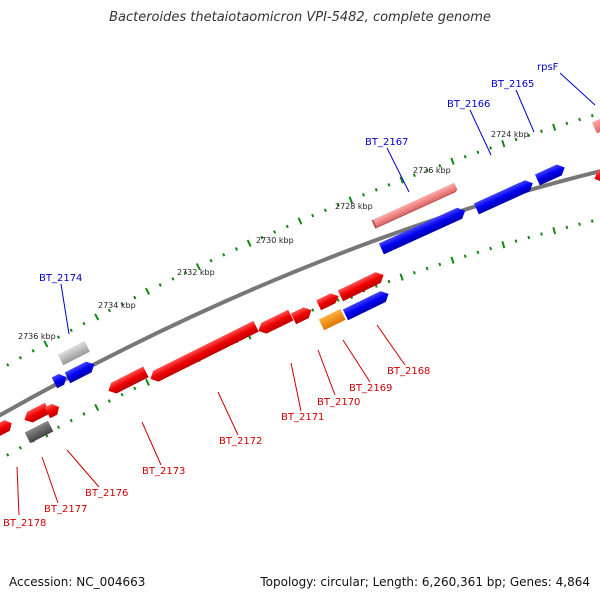 The image size is (600, 600). What do you see at coordinates (510, 134) in the screenshot?
I see `scale-label: 2724 kbp` at bounding box center [510, 134].